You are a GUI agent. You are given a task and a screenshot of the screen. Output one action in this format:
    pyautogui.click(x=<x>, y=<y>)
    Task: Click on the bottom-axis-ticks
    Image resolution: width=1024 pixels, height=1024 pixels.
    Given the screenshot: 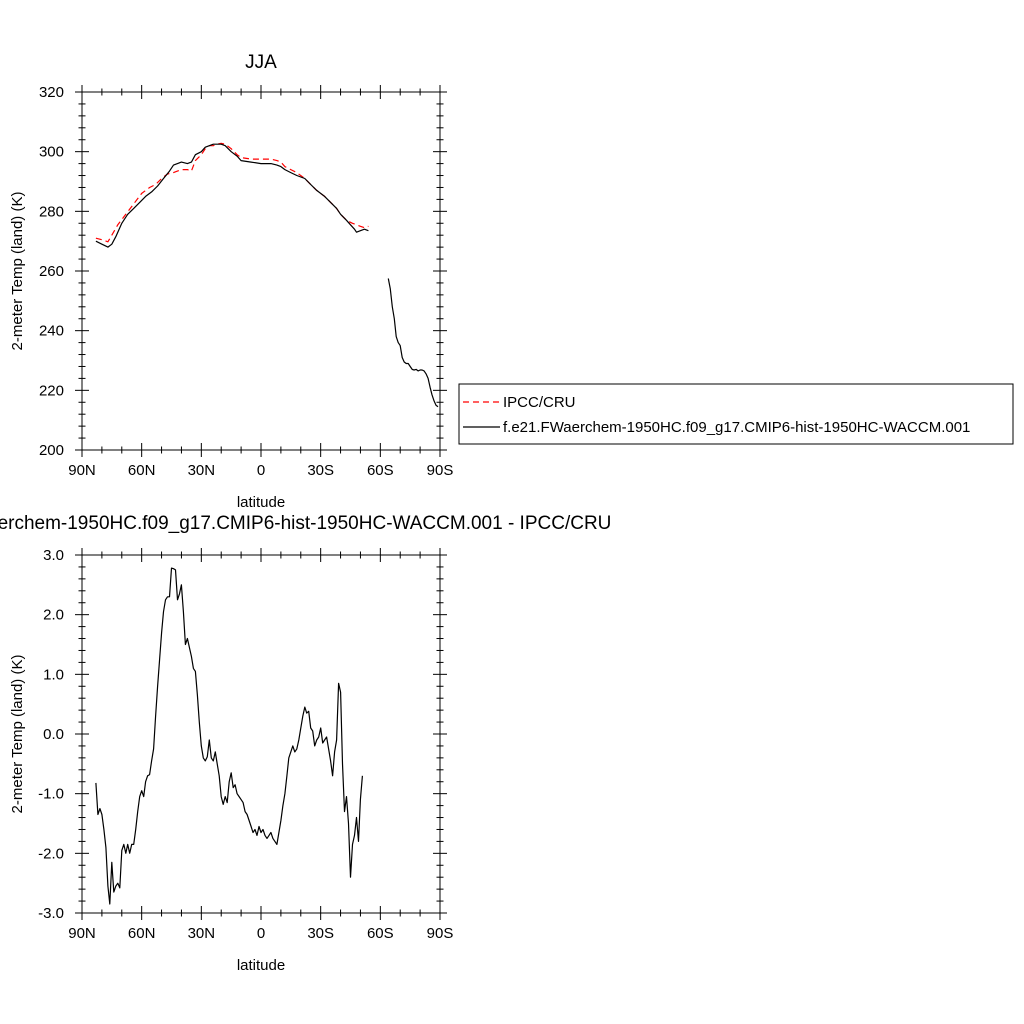 What is the action you would take?
    pyautogui.click(x=261, y=734)
    